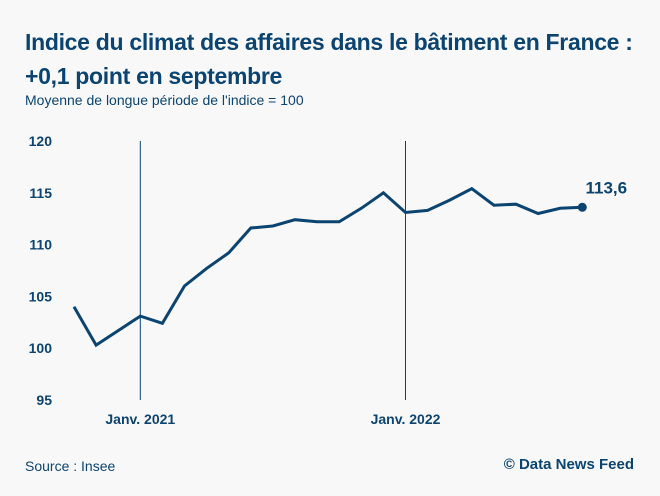 This screenshot has width=660, height=496. I want to click on y-tick-label: 100, so click(41, 348).